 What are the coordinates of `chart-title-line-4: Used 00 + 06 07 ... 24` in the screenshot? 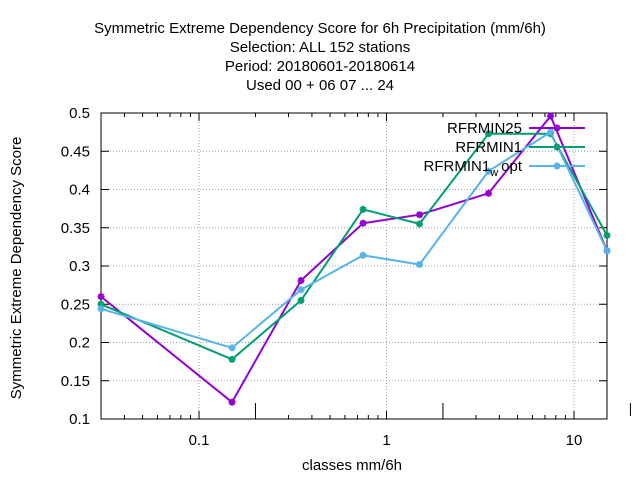 It's located at (320, 85).